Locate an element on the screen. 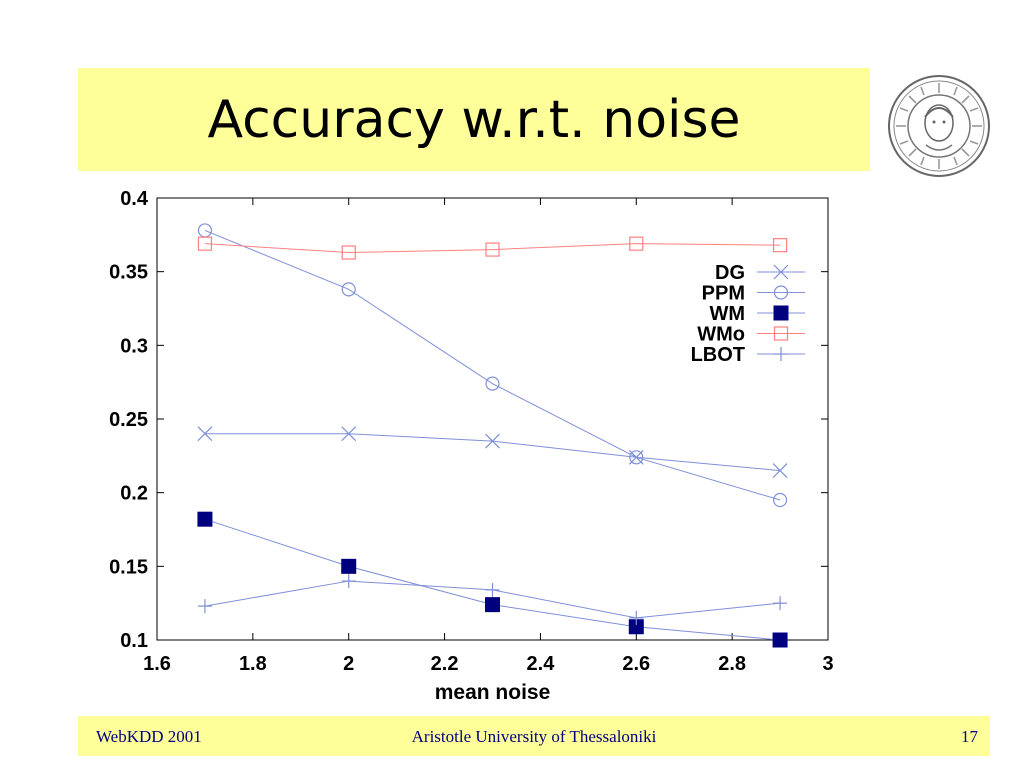 Image resolution: width=1024 pixels, height=768 pixels. series-lbot is located at coordinates (492, 599).